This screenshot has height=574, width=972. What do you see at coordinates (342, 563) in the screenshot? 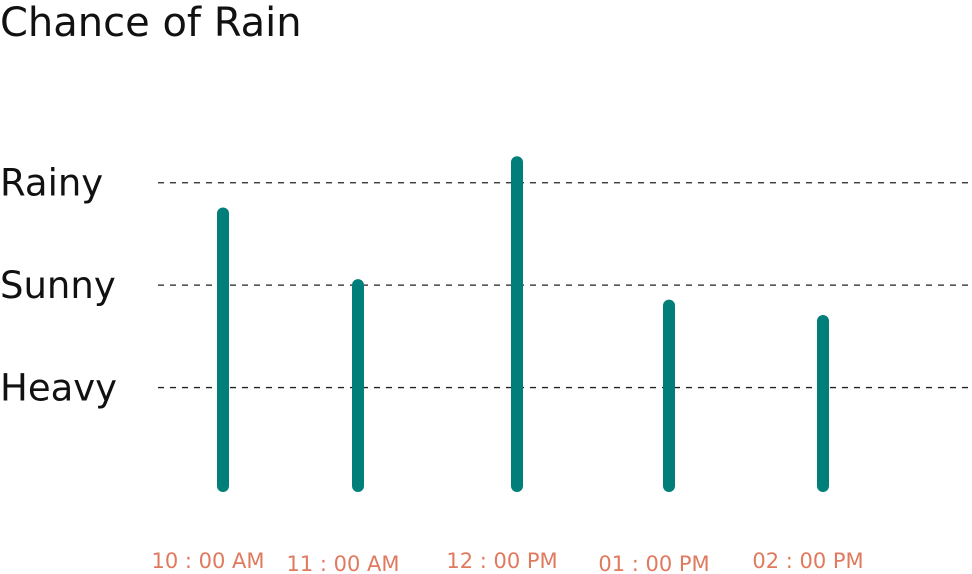
I see `x-tick-label-1: 11 : 00 AM` at bounding box center [342, 563].